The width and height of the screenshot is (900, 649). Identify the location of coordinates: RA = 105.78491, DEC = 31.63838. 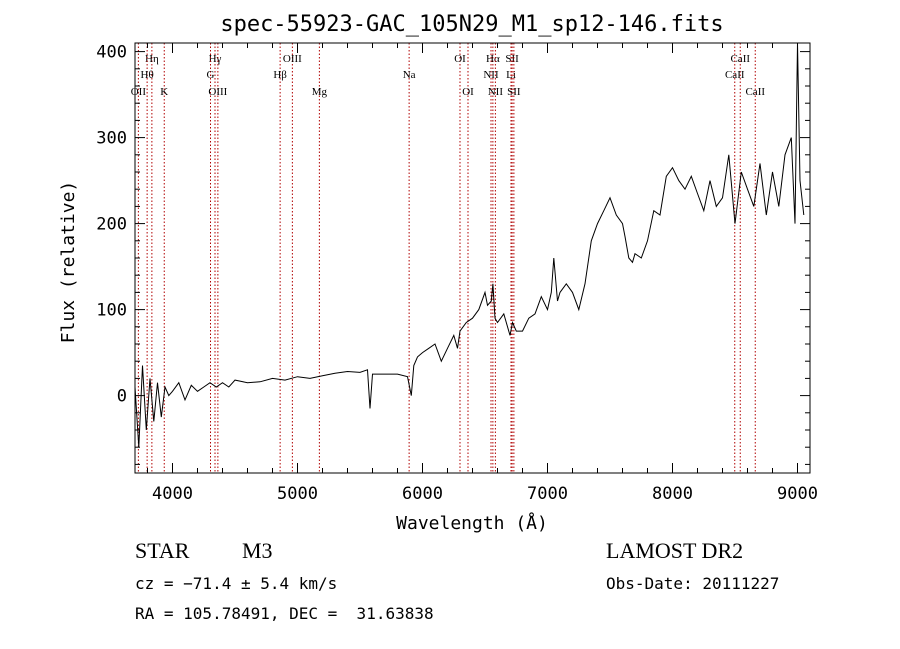
(284, 613).